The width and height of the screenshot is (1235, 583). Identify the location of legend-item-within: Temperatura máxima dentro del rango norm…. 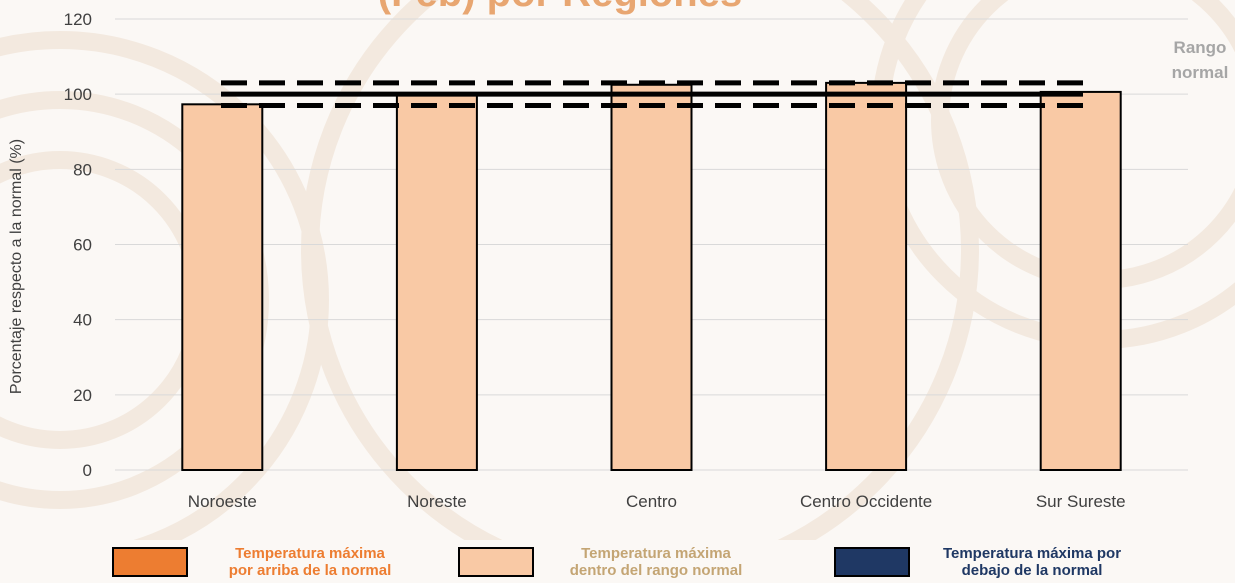
(607, 562).